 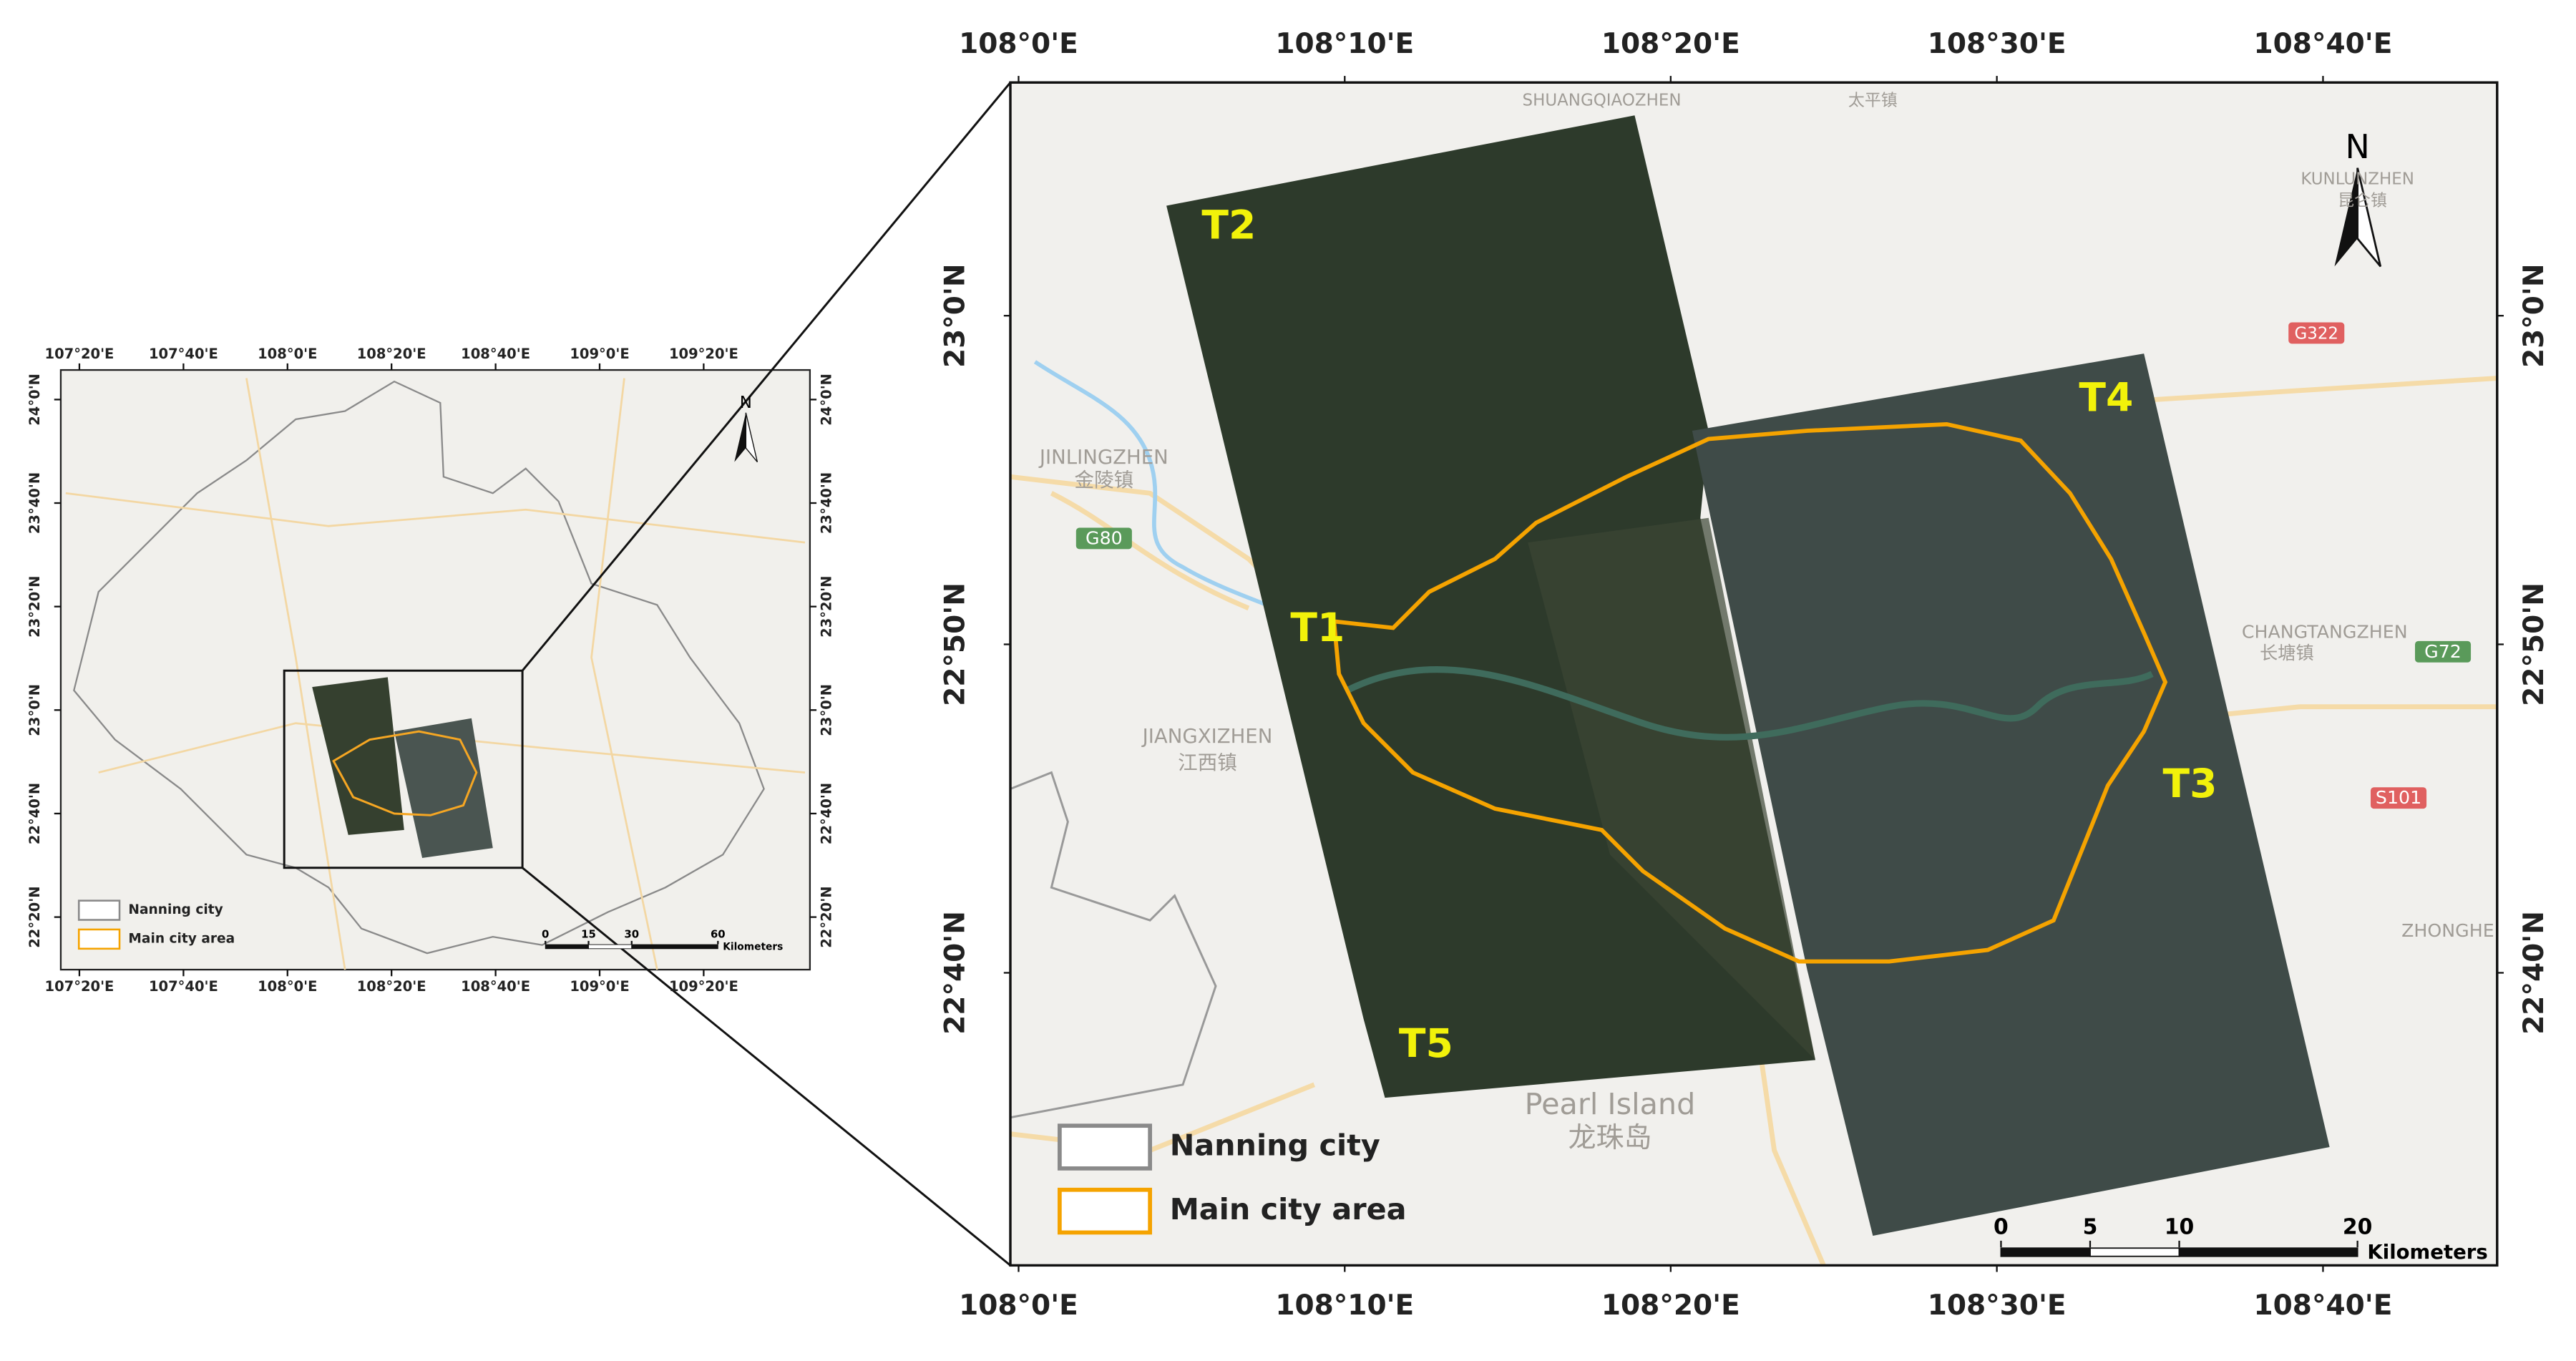 I want to click on tile-label: T4, so click(x=2106, y=397).